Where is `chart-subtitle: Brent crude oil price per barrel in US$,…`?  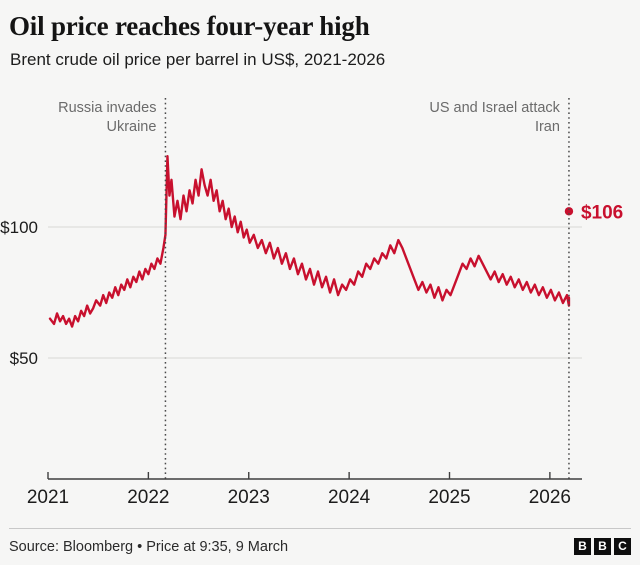
chart-subtitle: Brent crude oil price per barrel in US$,… is located at coordinates (198, 59).